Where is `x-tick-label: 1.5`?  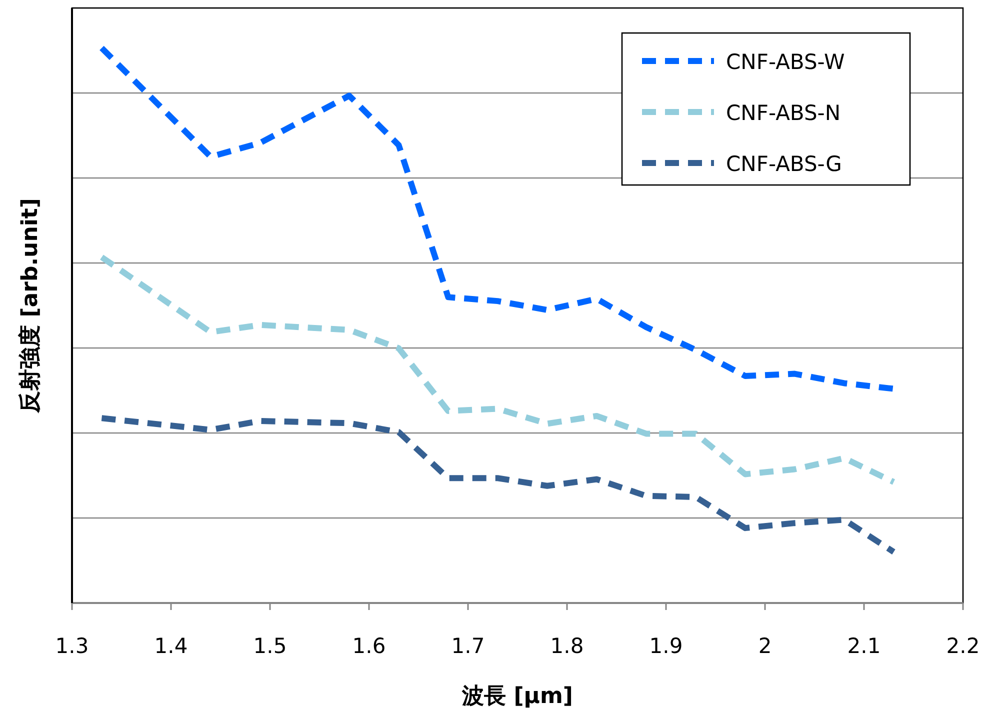
x-tick-label: 1.5 is located at coordinates (270, 646).